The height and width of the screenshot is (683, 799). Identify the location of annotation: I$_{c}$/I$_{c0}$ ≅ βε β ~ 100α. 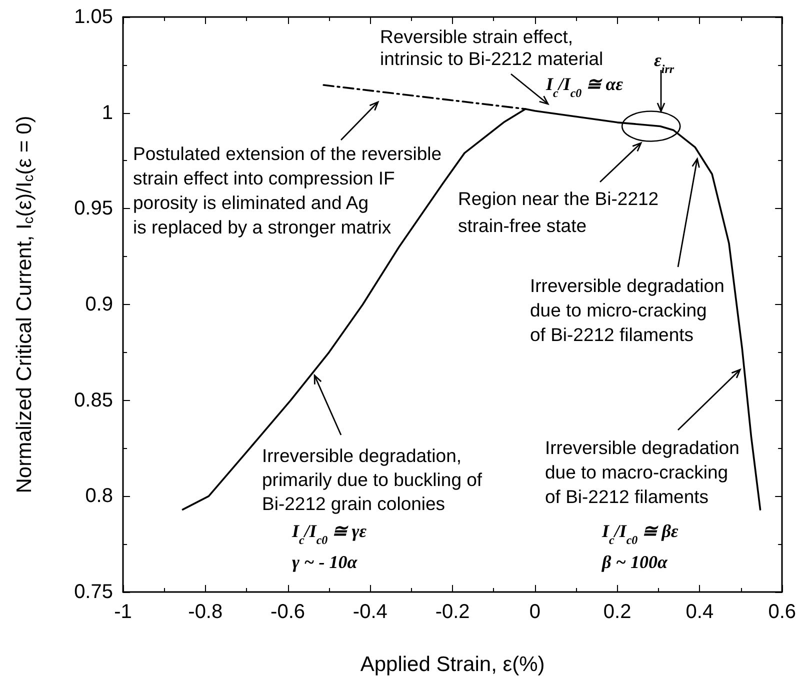
(640, 546).